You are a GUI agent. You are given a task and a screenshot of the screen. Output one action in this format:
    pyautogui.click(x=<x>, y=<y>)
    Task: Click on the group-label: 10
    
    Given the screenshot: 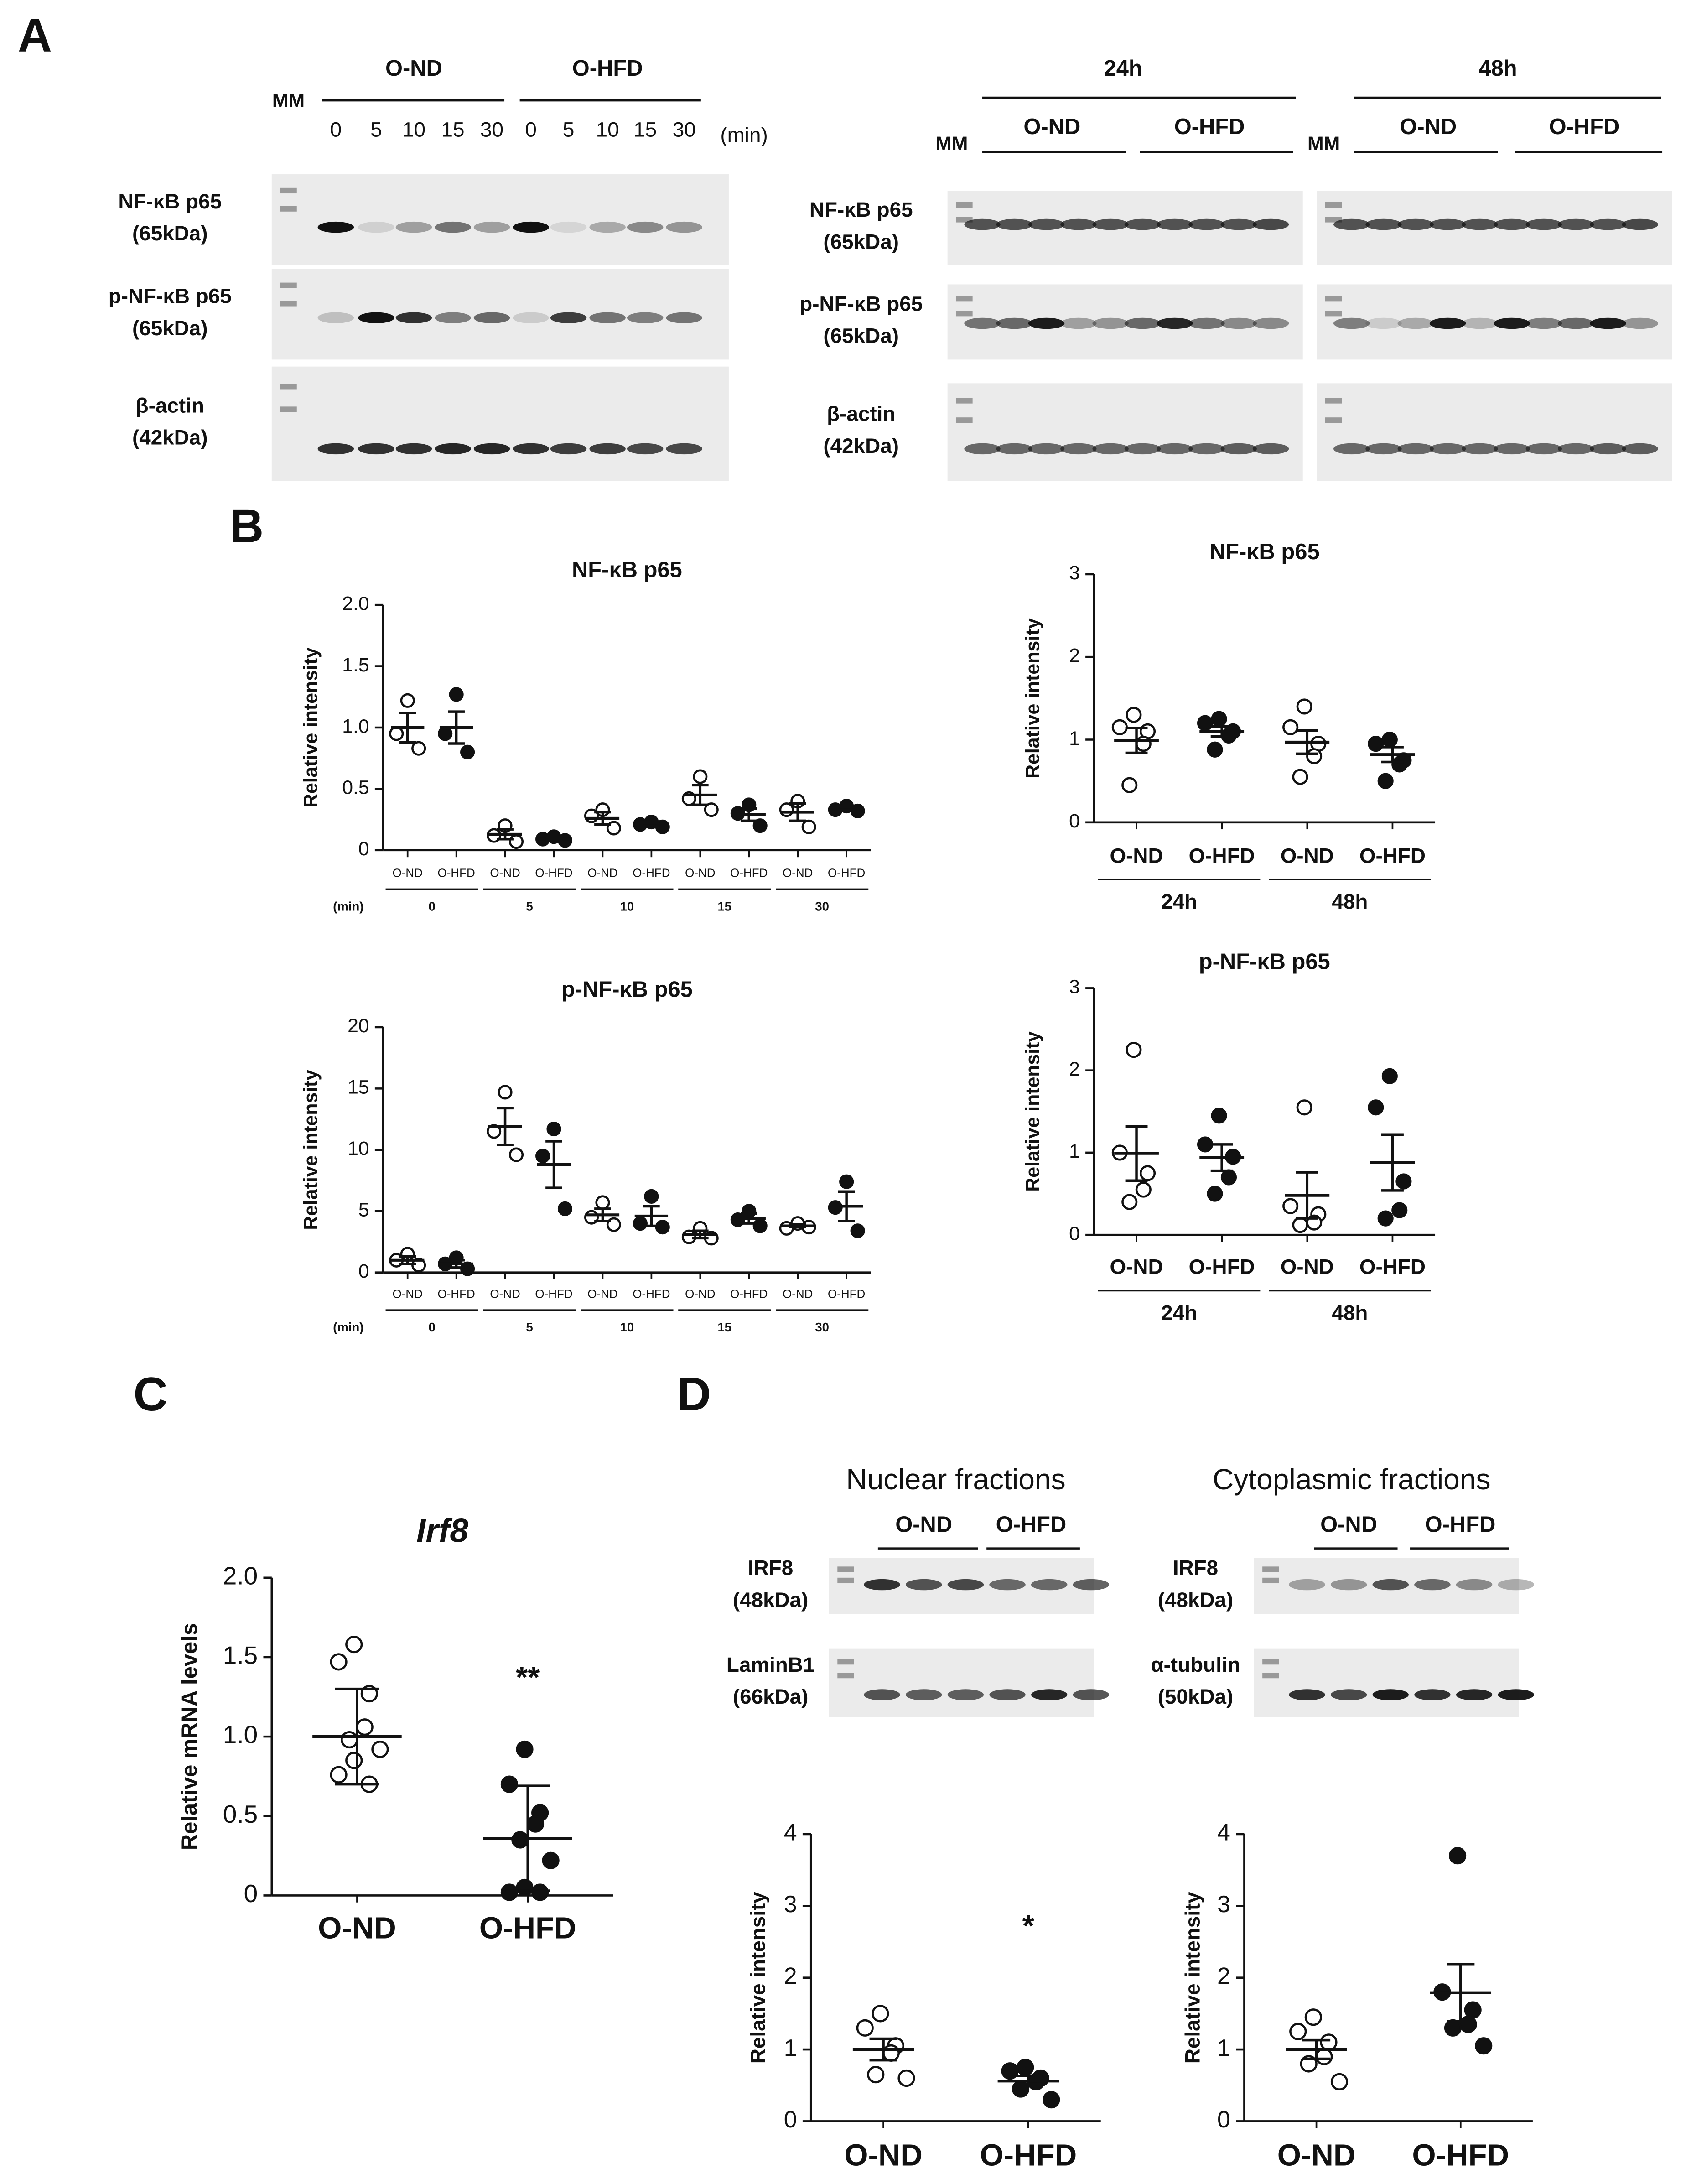 What is the action you would take?
    pyautogui.click(x=627, y=1327)
    